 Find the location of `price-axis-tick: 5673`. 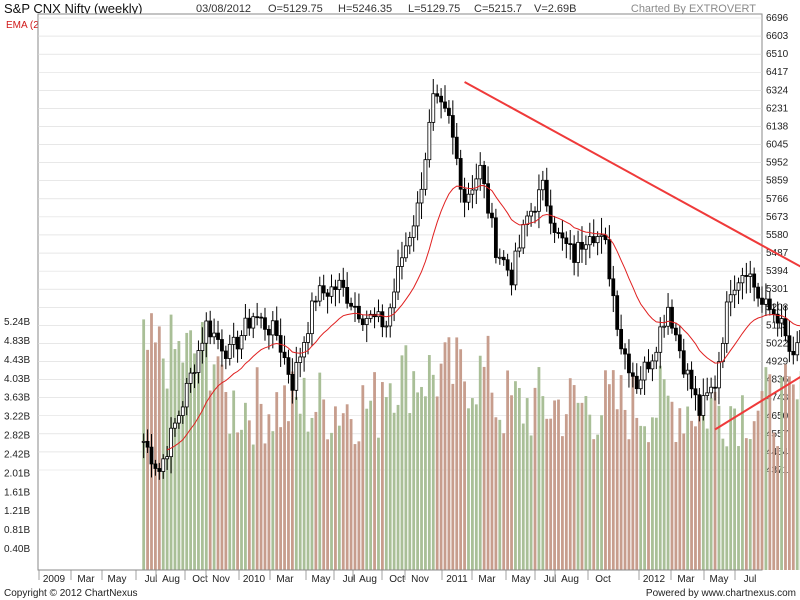

price-axis-tick: 5673 is located at coordinates (777, 217).